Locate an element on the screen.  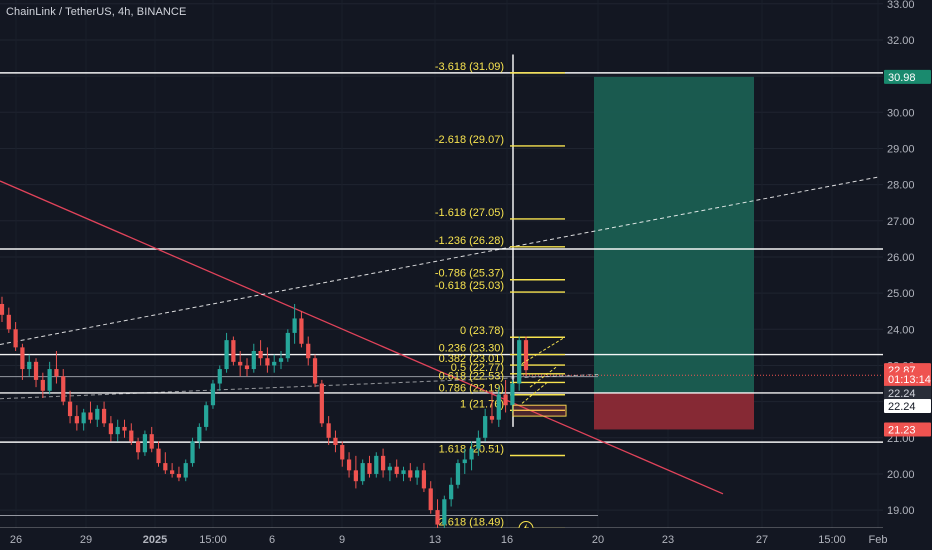
fib-level-label: 1 (21.76) is located at coordinates (482, 404).